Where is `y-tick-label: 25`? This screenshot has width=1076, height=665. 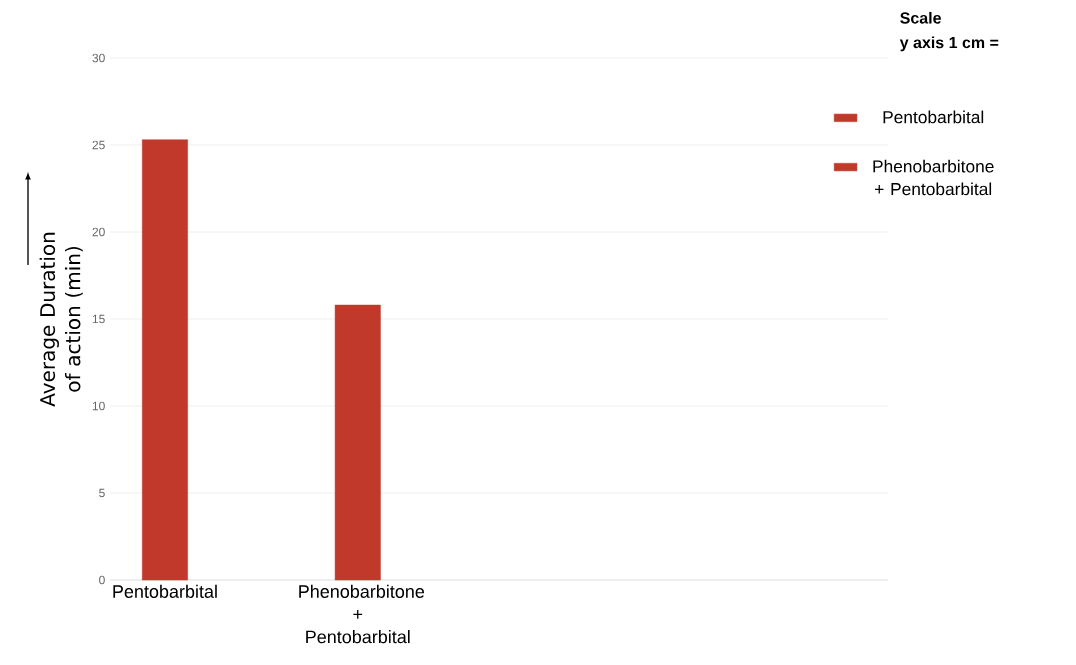
y-tick-label: 25 is located at coordinates (98, 145).